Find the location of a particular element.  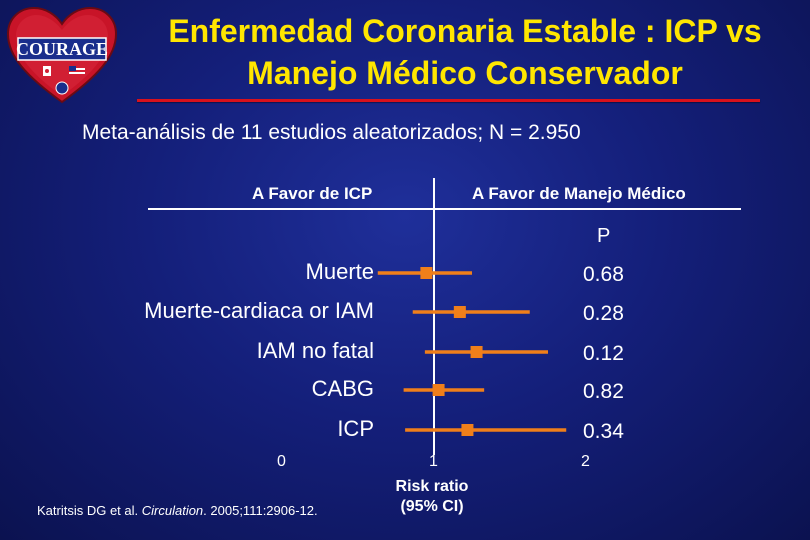

x-axis-label-line-1: Risk ratio is located at coordinates (432, 486).